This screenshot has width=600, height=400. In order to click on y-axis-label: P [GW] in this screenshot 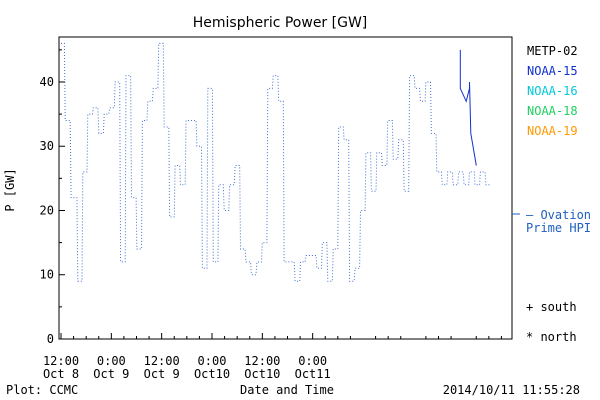, I will do `click(10, 189)`.